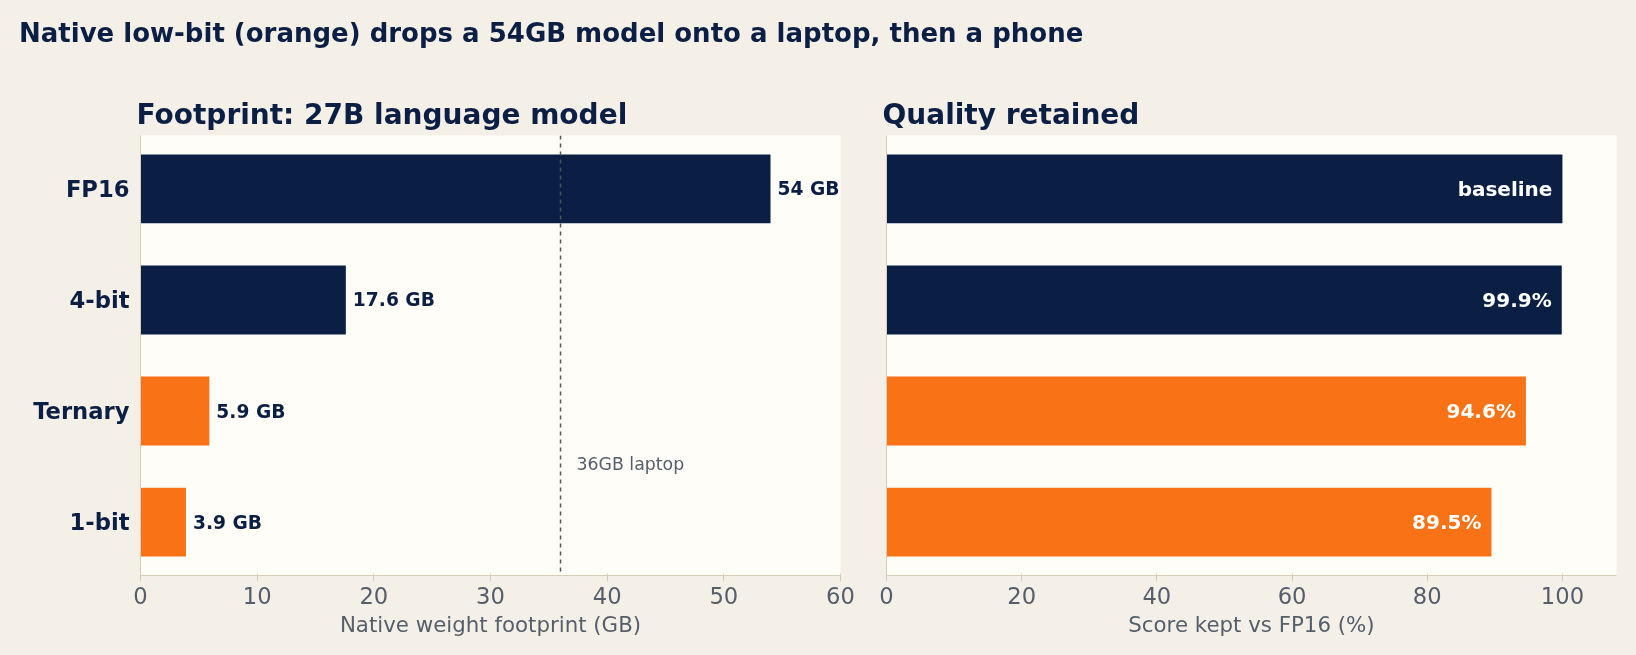 The width and height of the screenshot is (1636, 655). Describe the element at coordinates (1505, 188) in the screenshot. I see `data-label: baseline` at that location.